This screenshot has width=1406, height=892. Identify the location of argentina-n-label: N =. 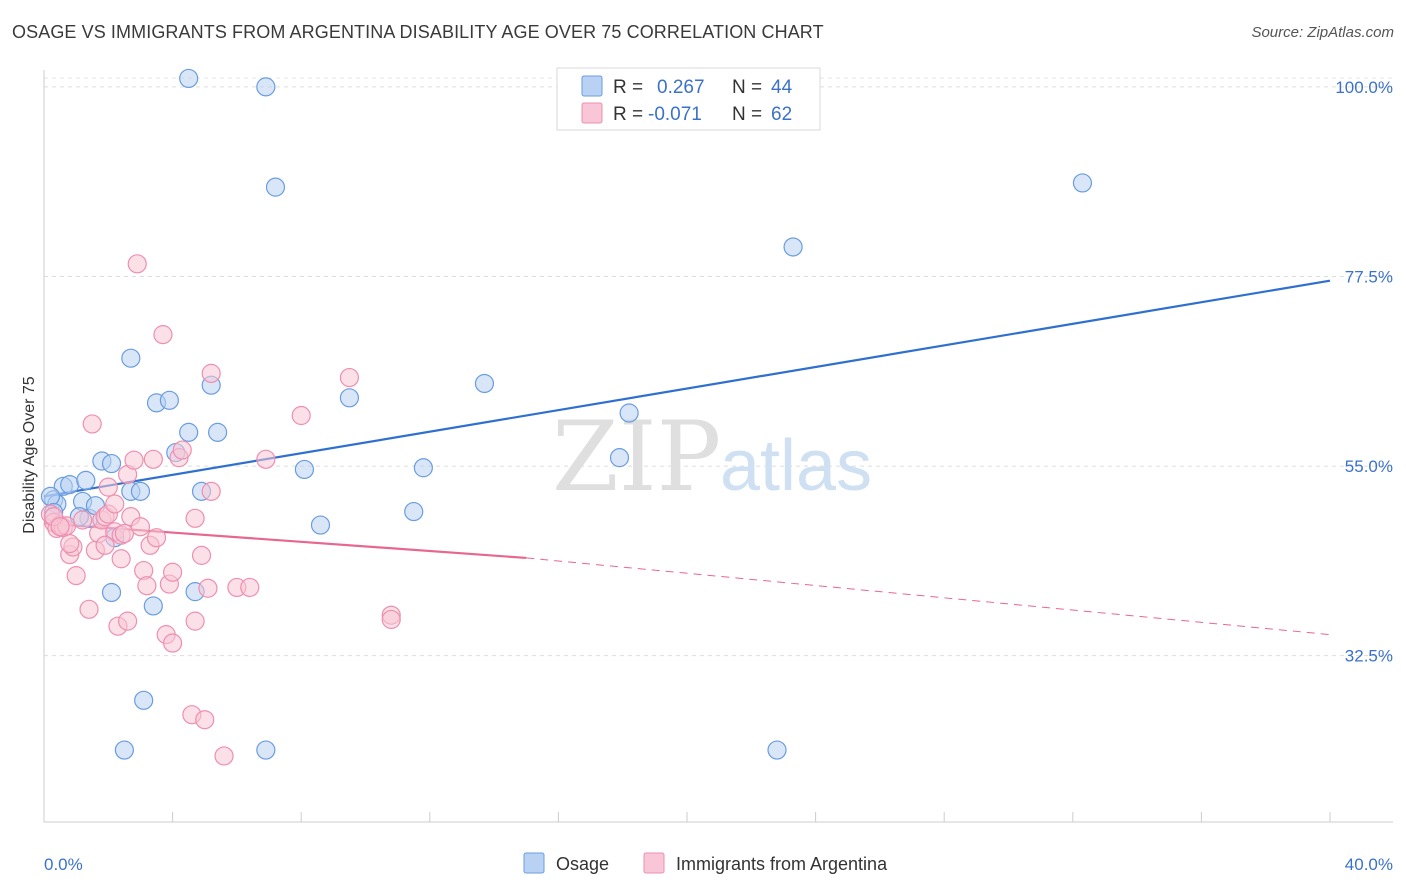
(747, 114).